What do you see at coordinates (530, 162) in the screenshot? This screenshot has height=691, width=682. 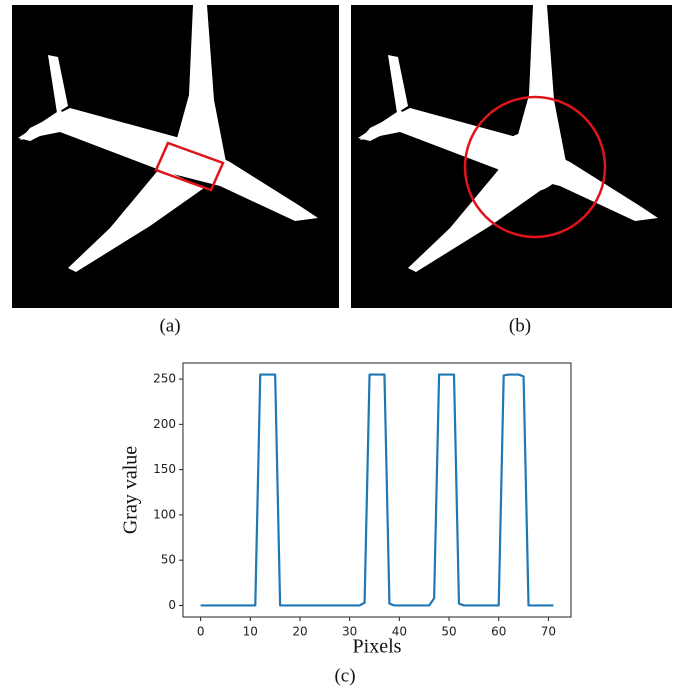 I see `merged-body` at bounding box center [530, 162].